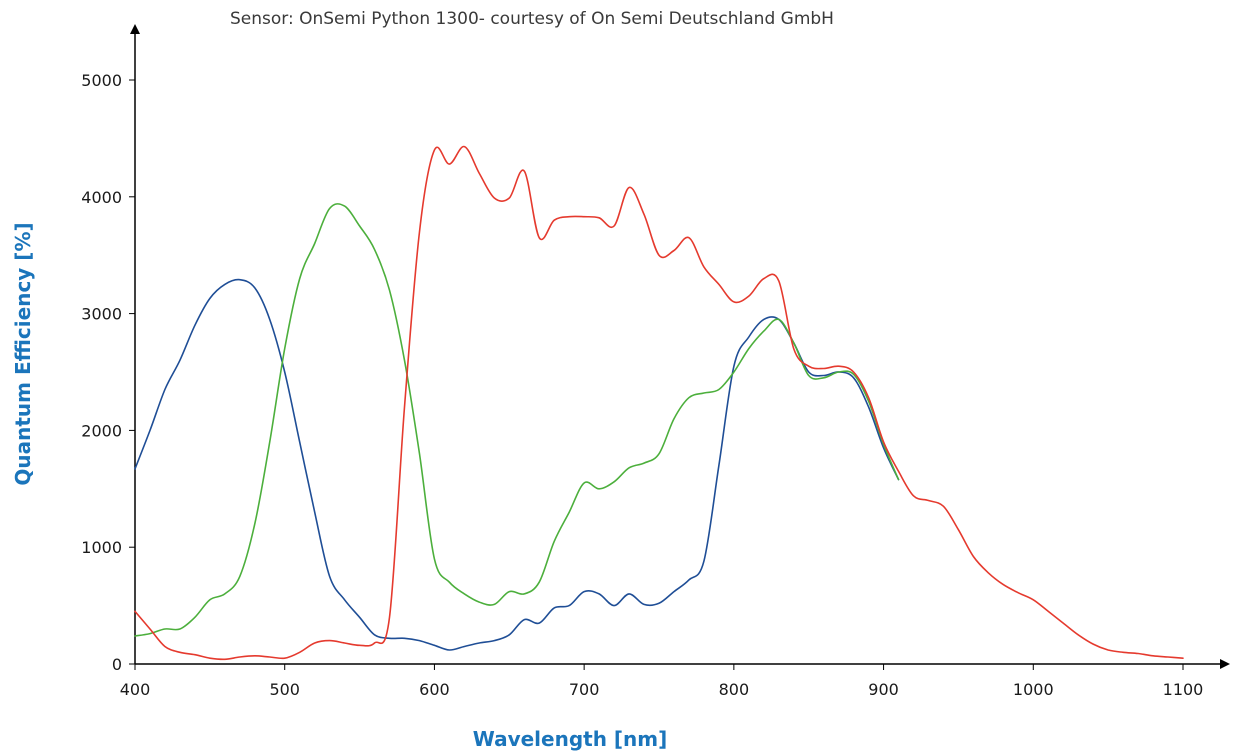 The height and width of the screenshot is (756, 1242). Describe the element at coordinates (584, 689) in the screenshot. I see `x-tick-label: 700` at that location.